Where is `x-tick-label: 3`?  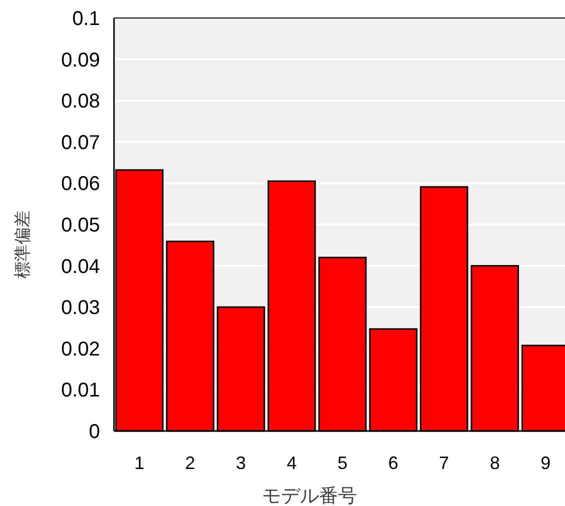
x-tick-label: 3 is located at coordinates (241, 463).